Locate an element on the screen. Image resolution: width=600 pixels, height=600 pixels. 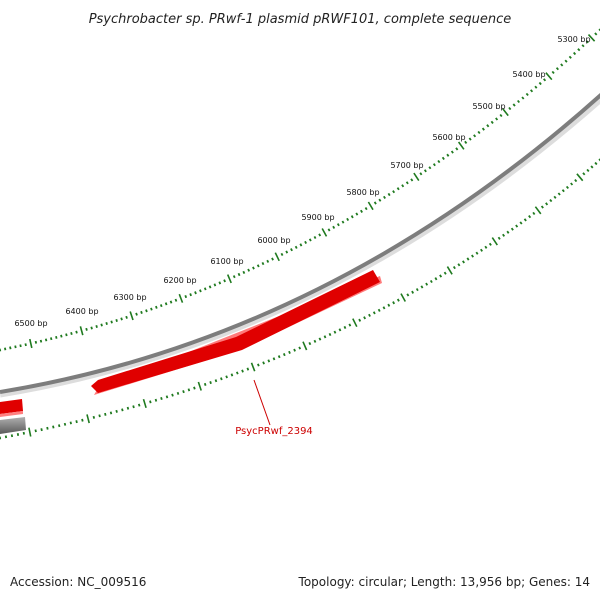
accession-text: Accession: NC_009516 is located at coordinates (78, 582).